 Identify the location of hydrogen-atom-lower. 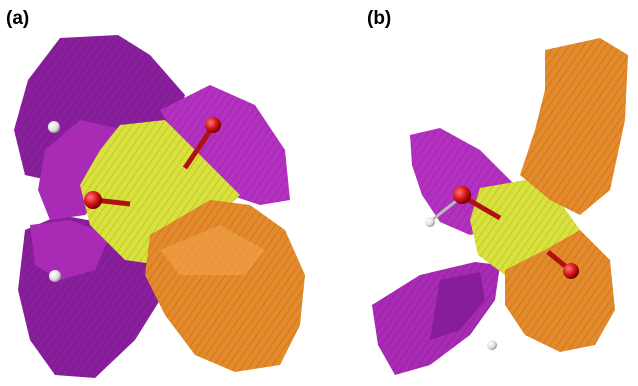
(55, 276).